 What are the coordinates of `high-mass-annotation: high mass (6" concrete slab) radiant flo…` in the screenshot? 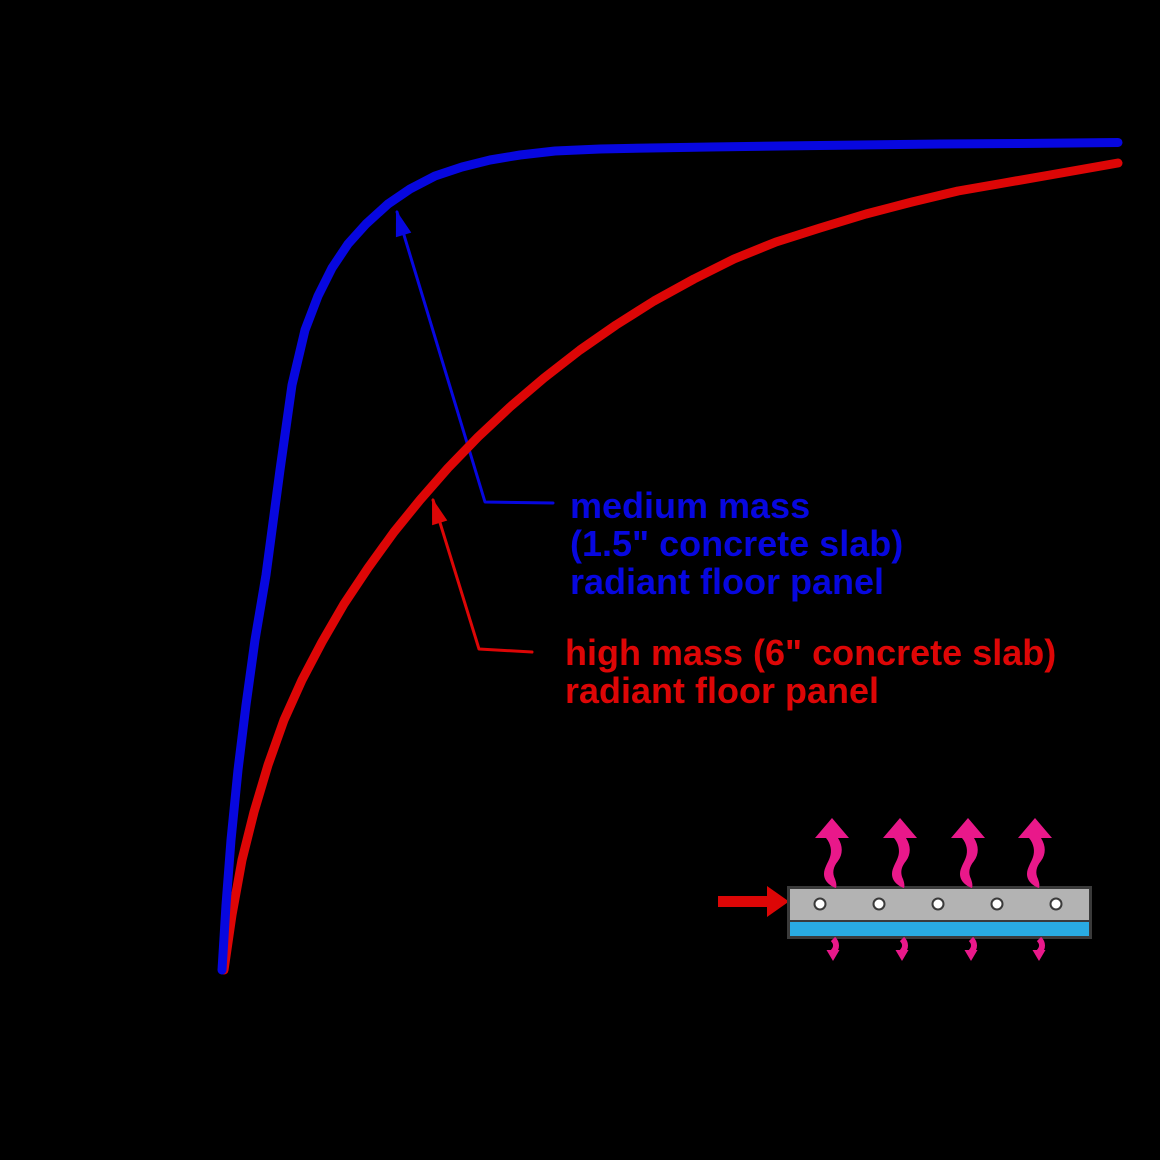 It's located at (743, 604).